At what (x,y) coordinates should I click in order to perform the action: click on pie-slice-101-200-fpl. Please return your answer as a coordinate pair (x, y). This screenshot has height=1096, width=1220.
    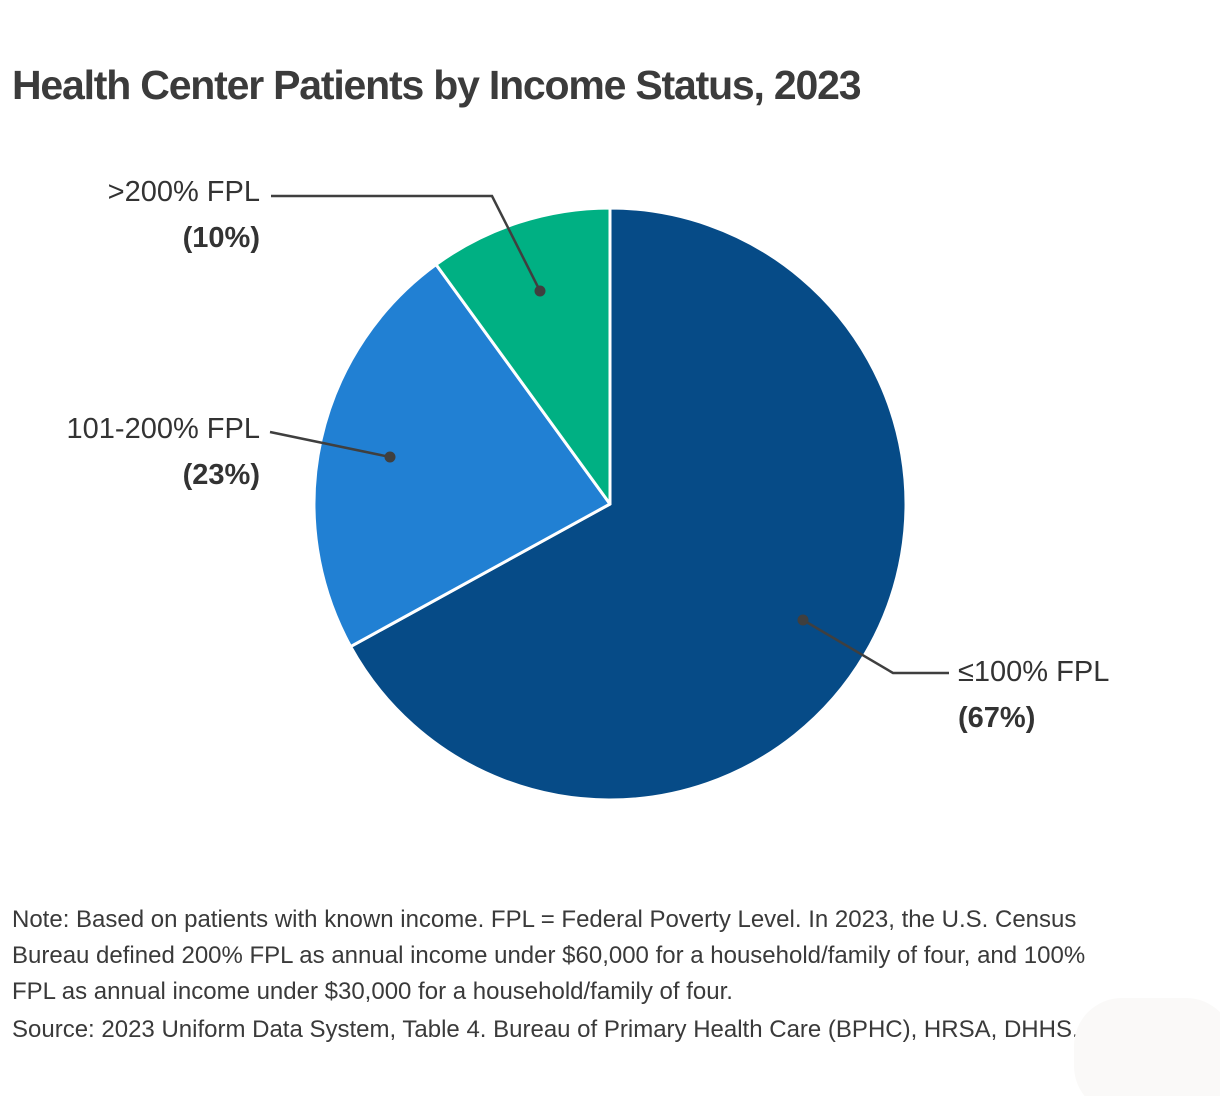
    Looking at the image, I should click on (462, 456).